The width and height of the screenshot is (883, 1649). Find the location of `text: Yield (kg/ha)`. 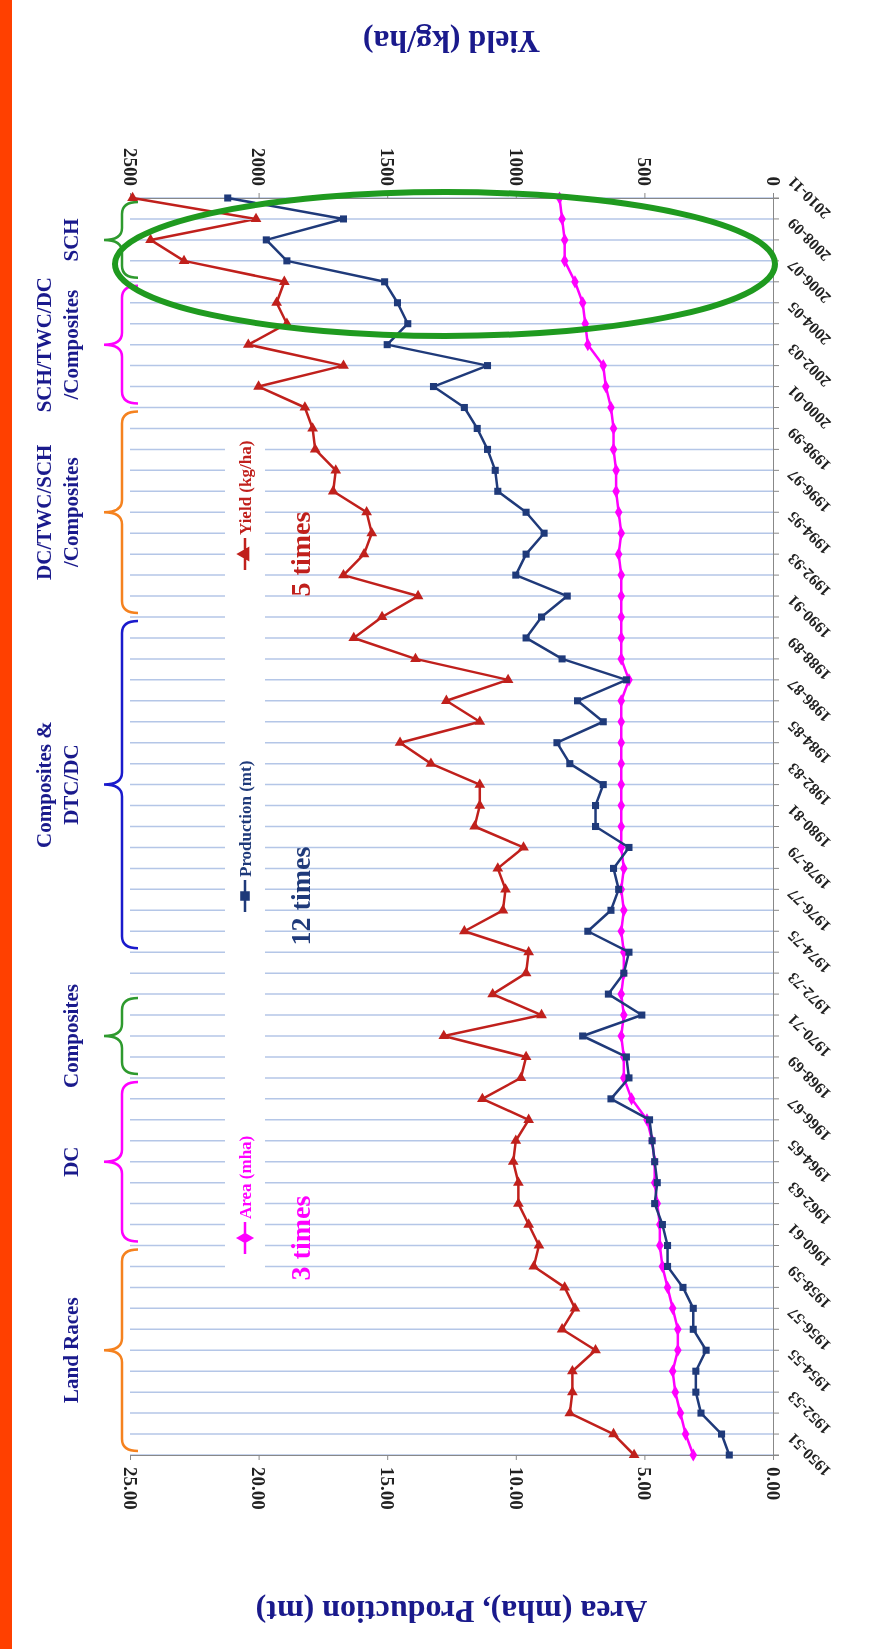

text: Yield (kg/ha) is located at coordinates (245, 487).